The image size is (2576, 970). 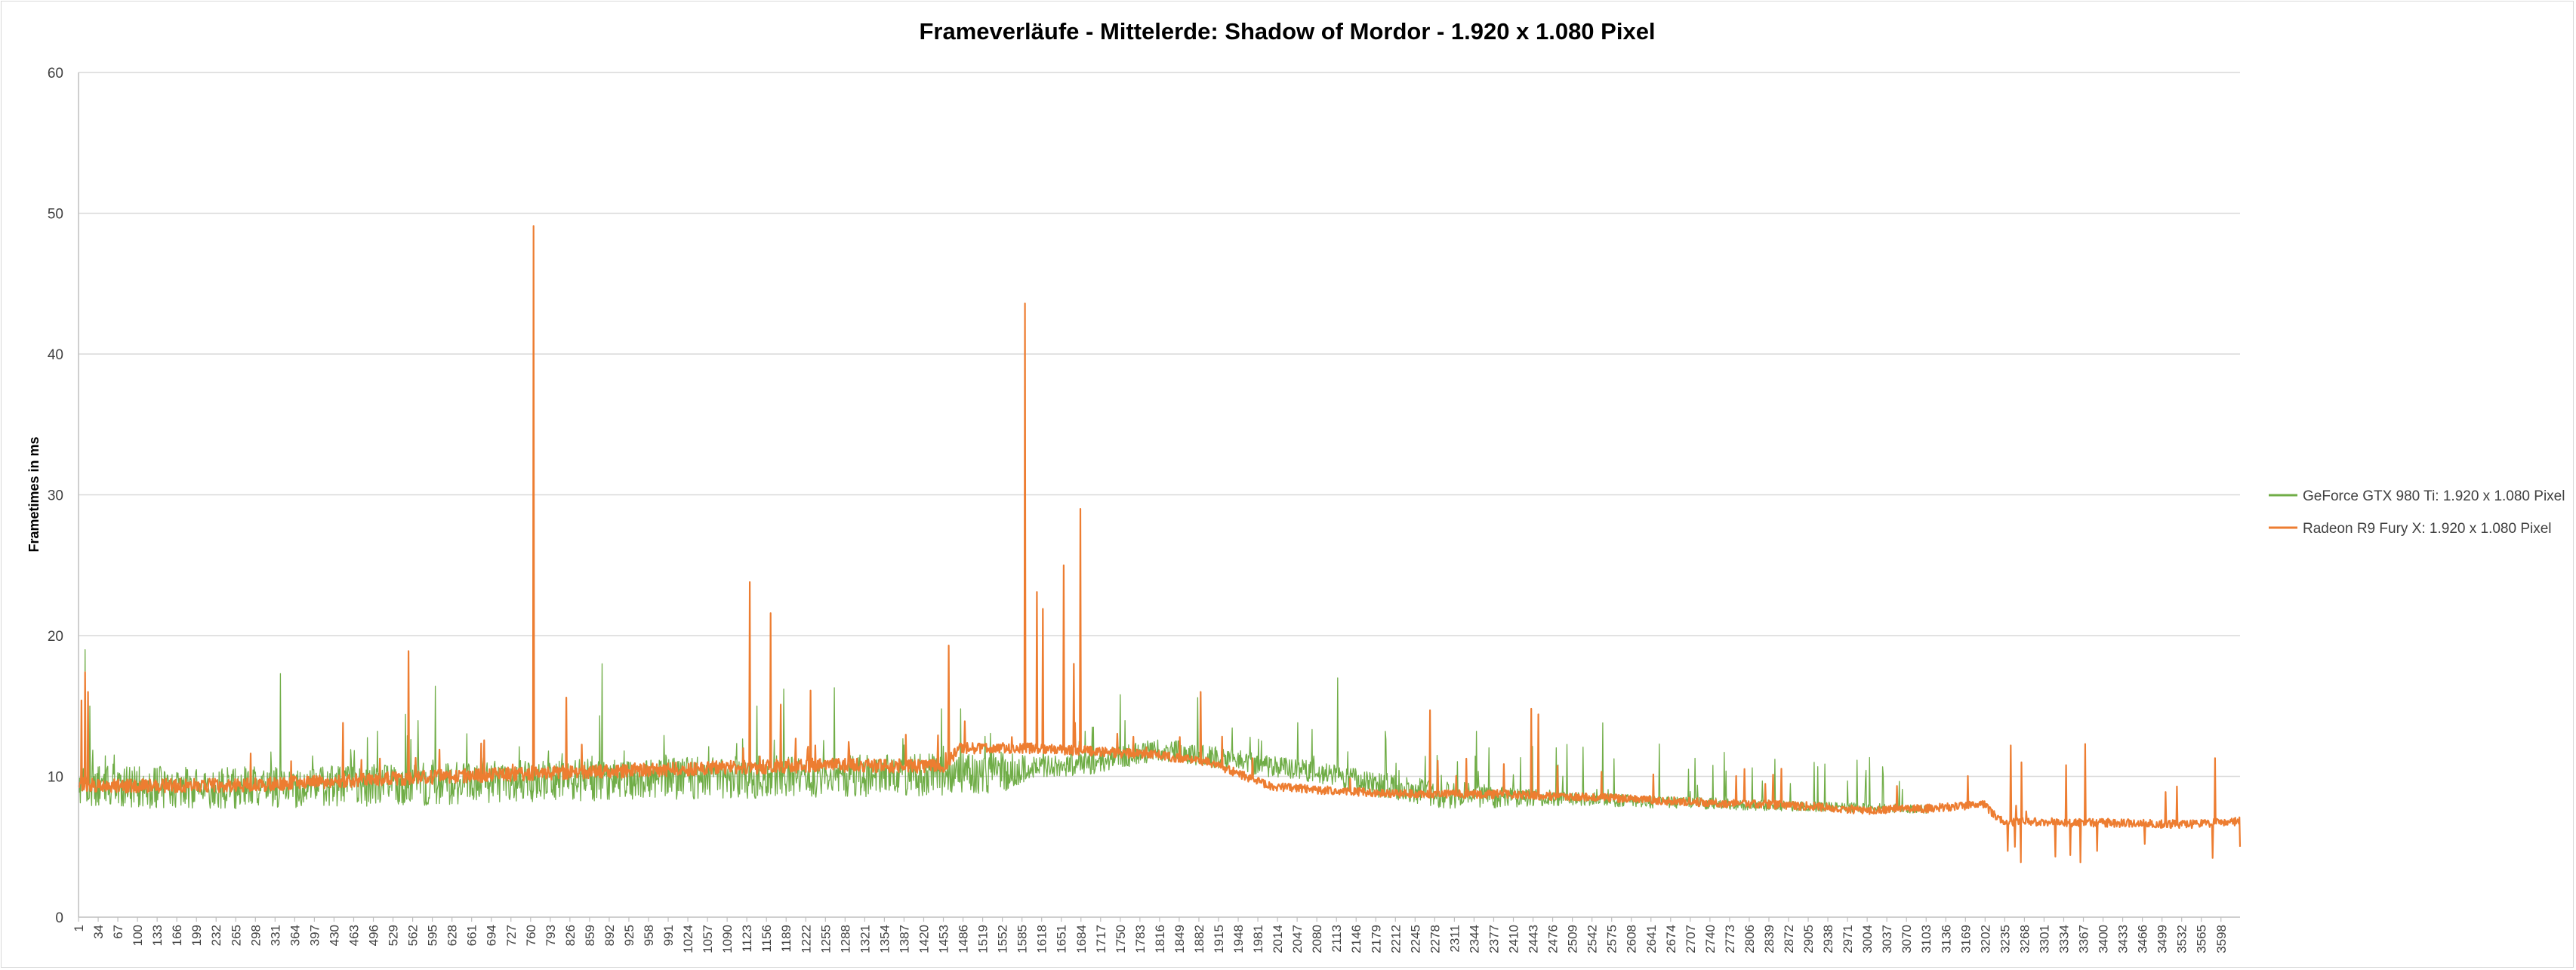 What do you see at coordinates (492, 935) in the screenshot?
I see `x-tick-label: 694` at bounding box center [492, 935].